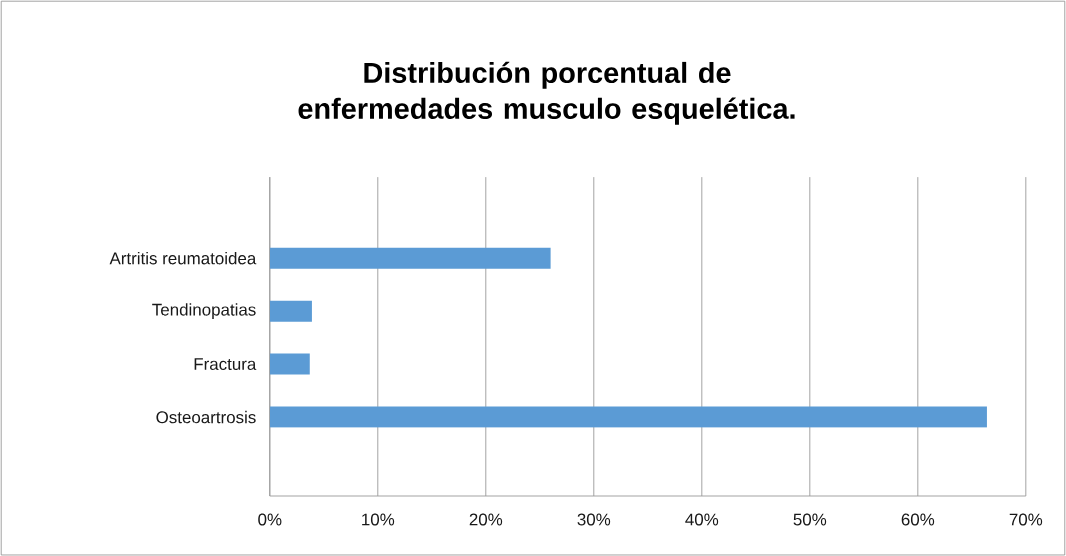 The height and width of the screenshot is (556, 1066). Describe the element at coordinates (810, 519) in the screenshot. I see `x-tick-label: 50%` at that location.